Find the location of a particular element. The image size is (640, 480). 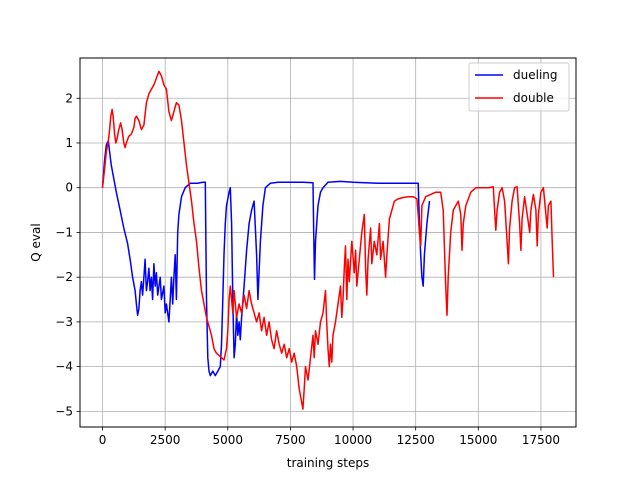

y-tick-label: −2 is located at coordinates (64, 277).